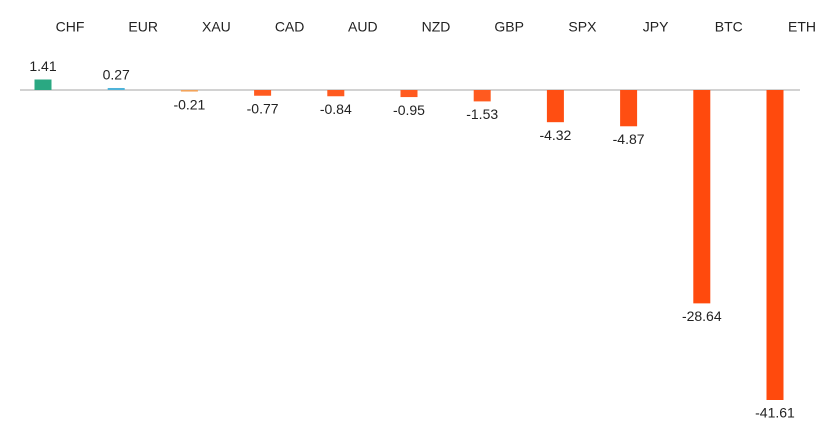  Describe the element at coordinates (42, 66) in the screenshot. I see `value-label: 1.41` at that location.